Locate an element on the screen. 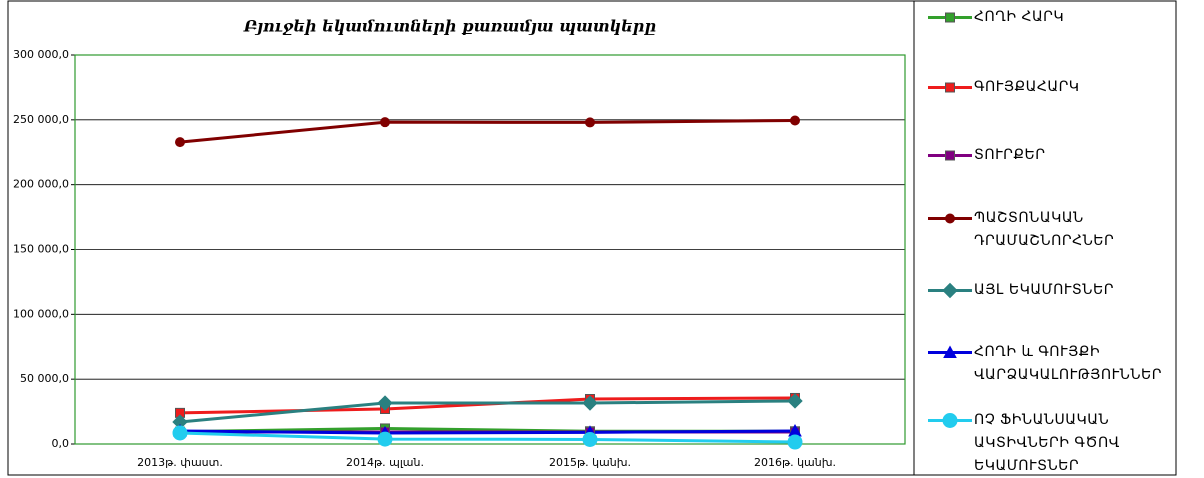 This screenshot has height=478, width=1204. legend-label: ԳՈՒՅՔԱՀԱՐԿ is located at coordinates (1027, 87).